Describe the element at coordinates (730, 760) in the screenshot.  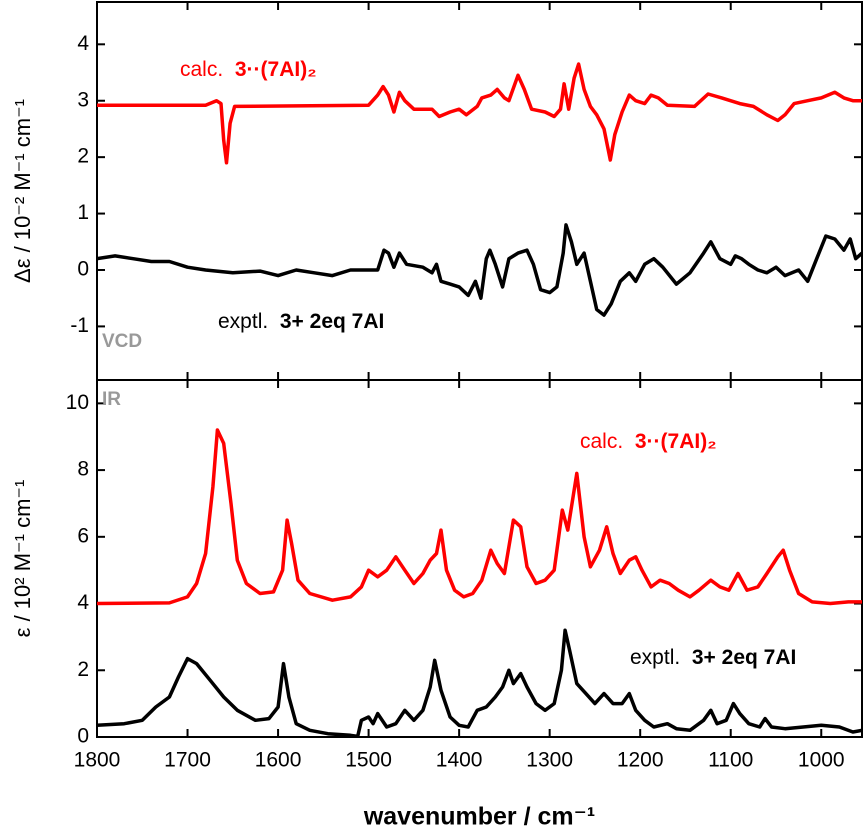
I see `x-tick-label: 1100` at that location.